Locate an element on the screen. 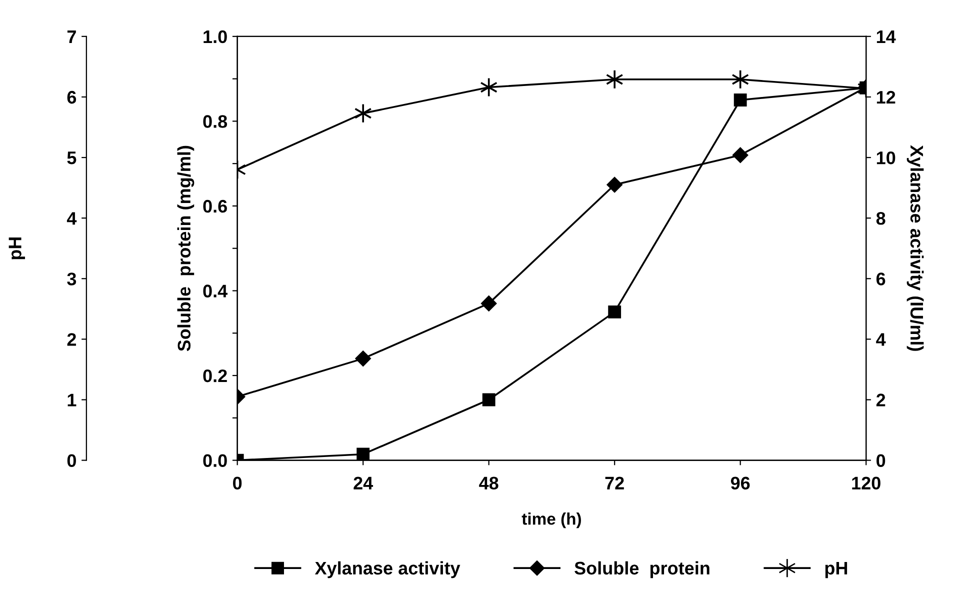 The height and width of the screenshot is (597, 957). x-tick-label: 48 is located at coordinates (488, 483).